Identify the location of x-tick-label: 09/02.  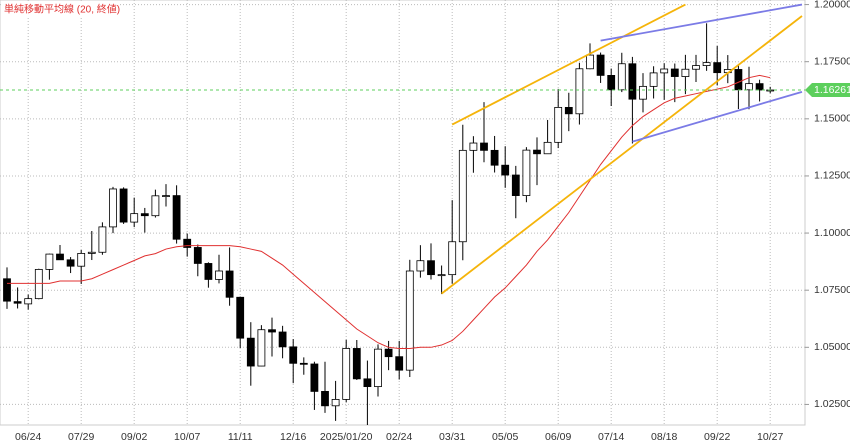
(134, 437).